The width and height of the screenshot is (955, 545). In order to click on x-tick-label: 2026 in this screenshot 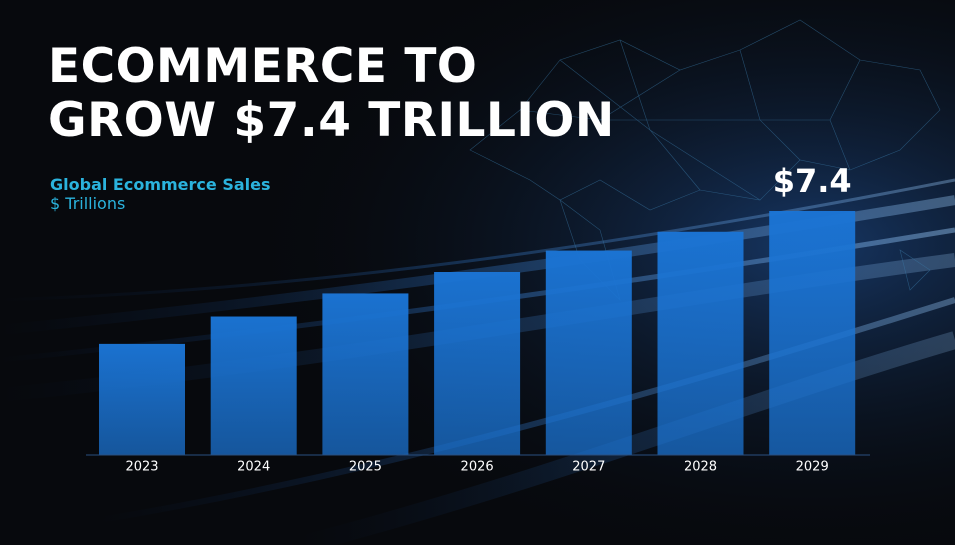, I will do `click(477, 467)`.